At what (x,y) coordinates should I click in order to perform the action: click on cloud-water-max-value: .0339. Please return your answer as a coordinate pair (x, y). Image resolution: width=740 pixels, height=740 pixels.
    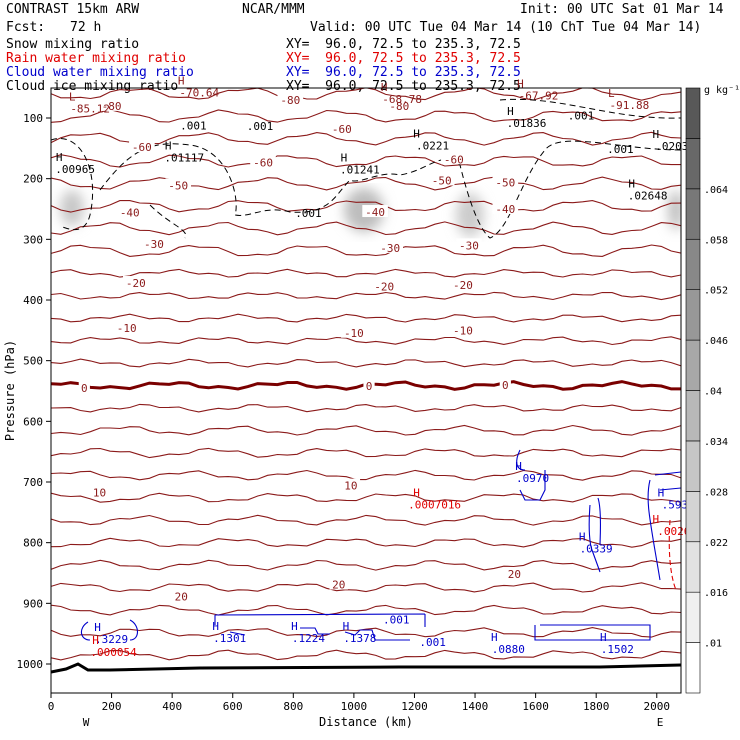
    Looking at the image, I should click on (596, 549).